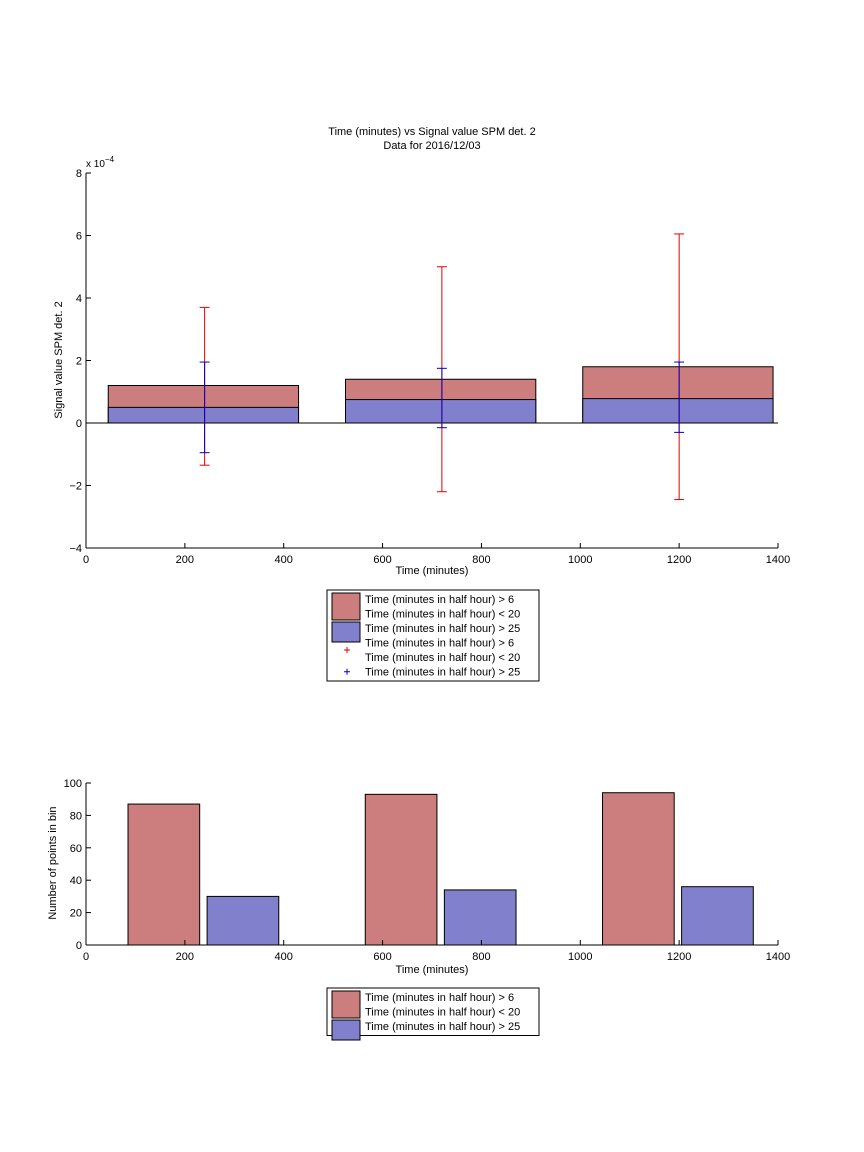 The width and height of the screenshot is (864, 1152). I want to click on y-tick-label: 6, so click(79, 237).